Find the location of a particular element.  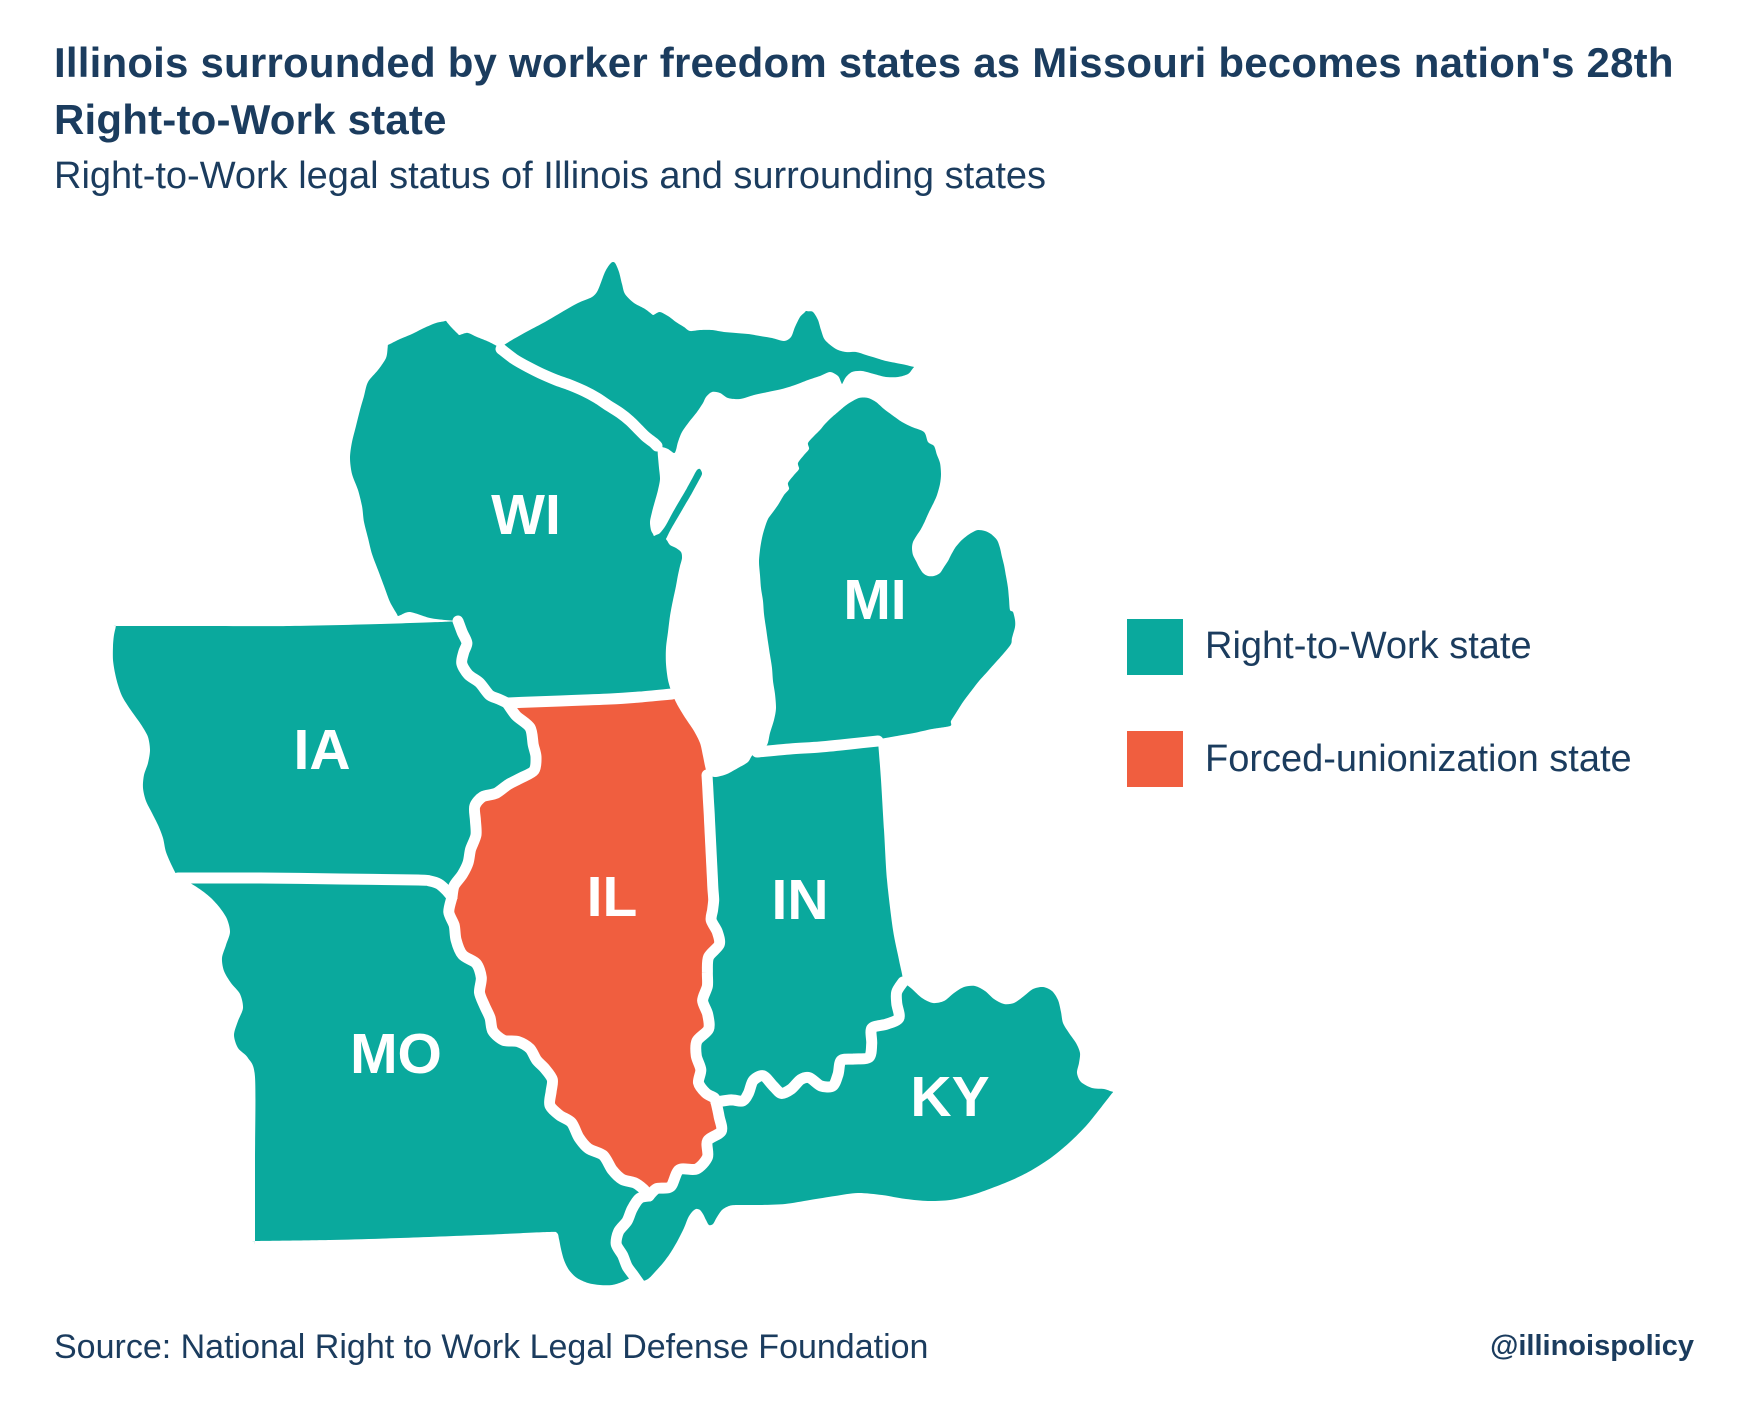

svg-text: IL is located at coordinates (612, 897).